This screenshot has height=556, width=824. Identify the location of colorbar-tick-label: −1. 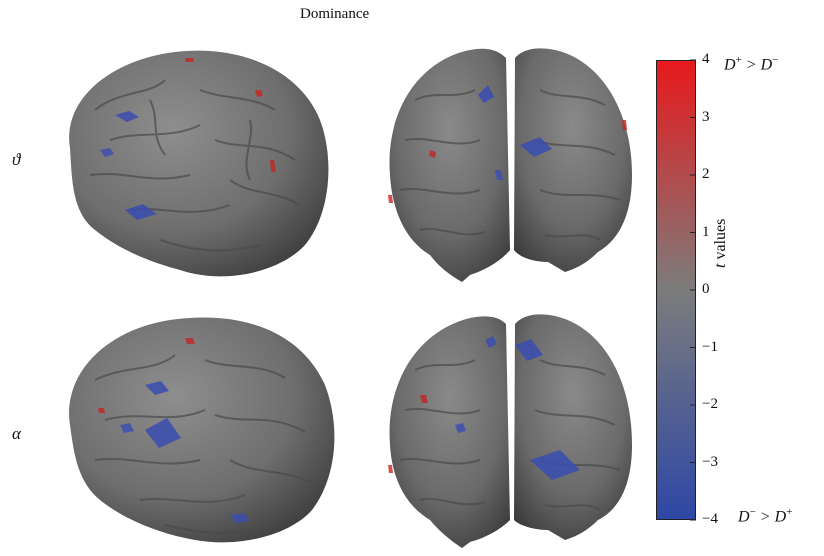
(710, 346).